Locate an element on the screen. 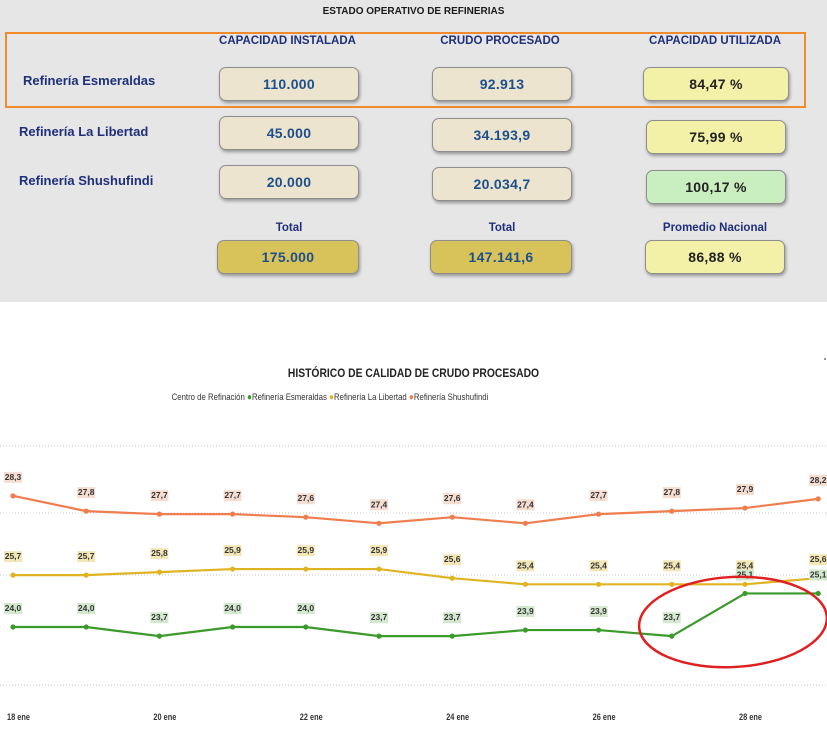  data-label: 28,2 is located at coordinates (818, 480).